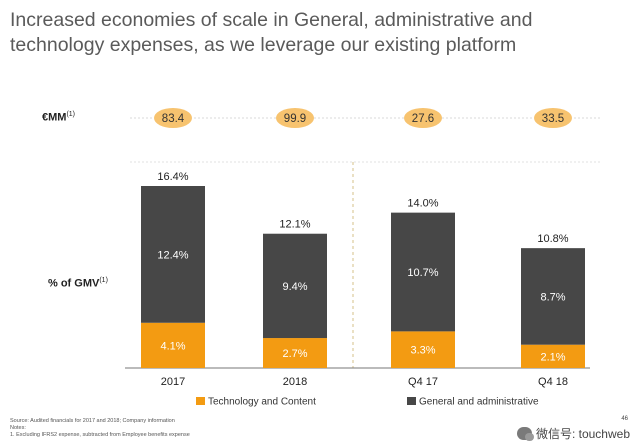  I want to click on segment-label-general-admin: 9.4%, so click(294, 287).